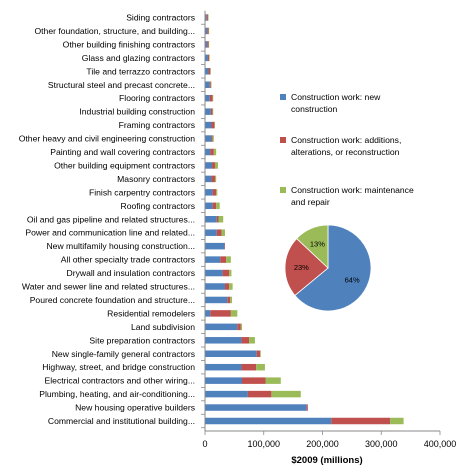  What do you see at coordinates (310, 202) in the screenshot?
I see `legend-label: and repair` at bounding box center [310, 202].